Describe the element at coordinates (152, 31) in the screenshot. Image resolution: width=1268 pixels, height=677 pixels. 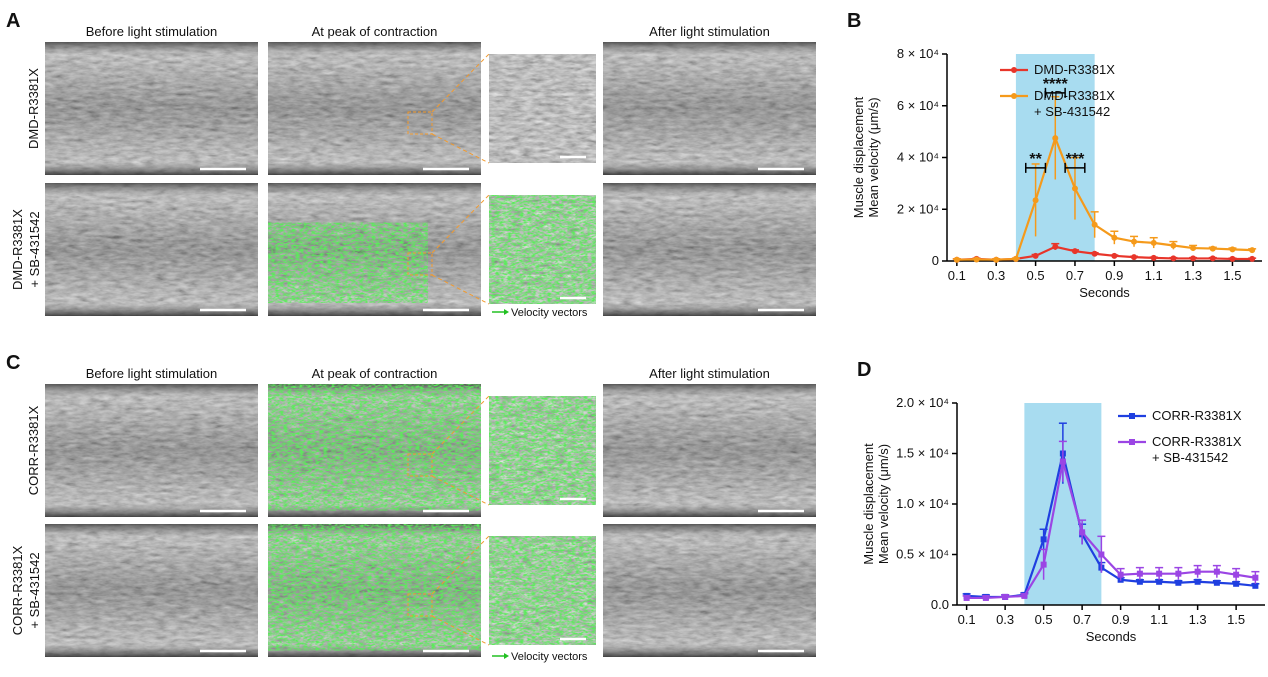
I see `column-header: Before light stimulation` at that location.